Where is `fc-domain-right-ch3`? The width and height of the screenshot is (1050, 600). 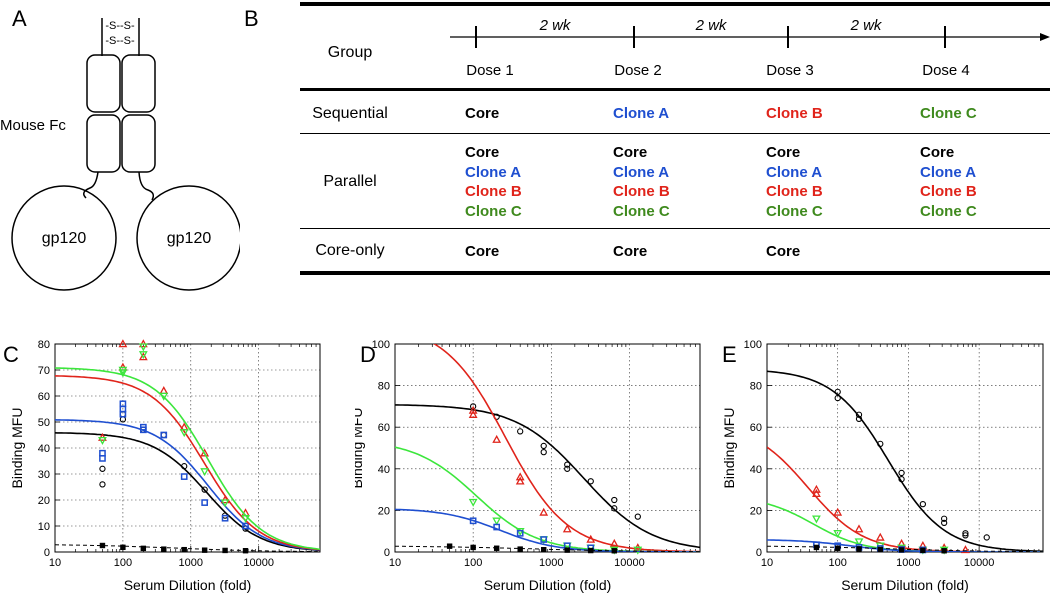 fc-domain-right-ch3 is located at coordinates (138, 143).